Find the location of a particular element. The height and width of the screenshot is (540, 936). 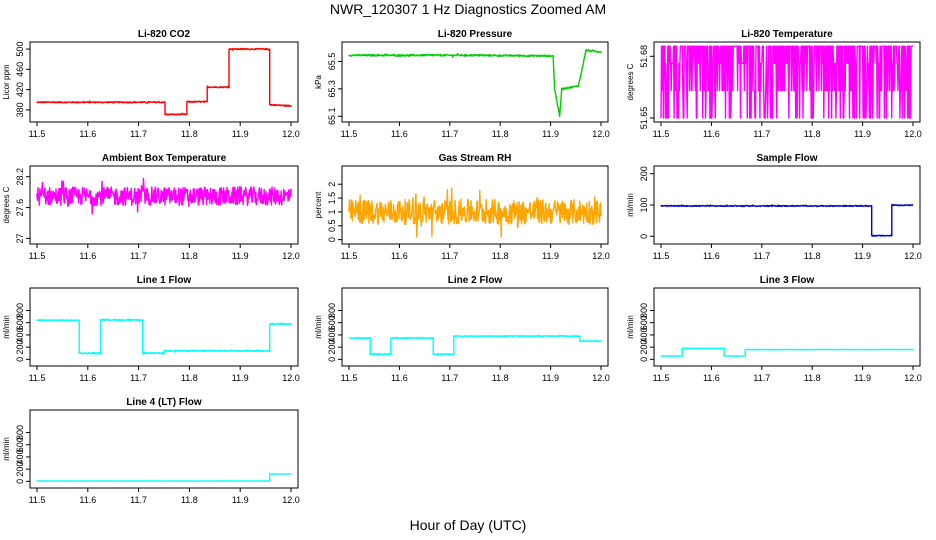

series-line-sample-flow is located at coordinates (787, 220).